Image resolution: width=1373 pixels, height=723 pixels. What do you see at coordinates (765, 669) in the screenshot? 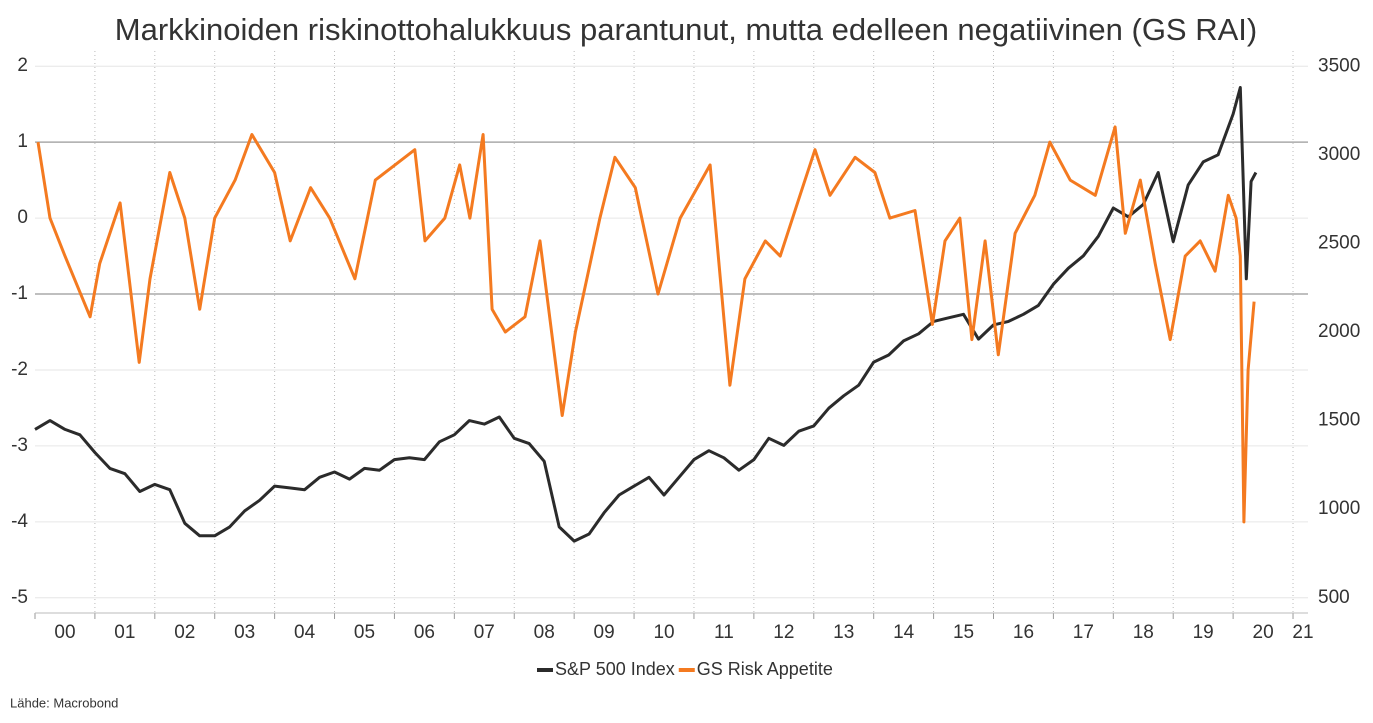
I see `legend-label: GS Risk Appetite` at bounding box center [765, 669].